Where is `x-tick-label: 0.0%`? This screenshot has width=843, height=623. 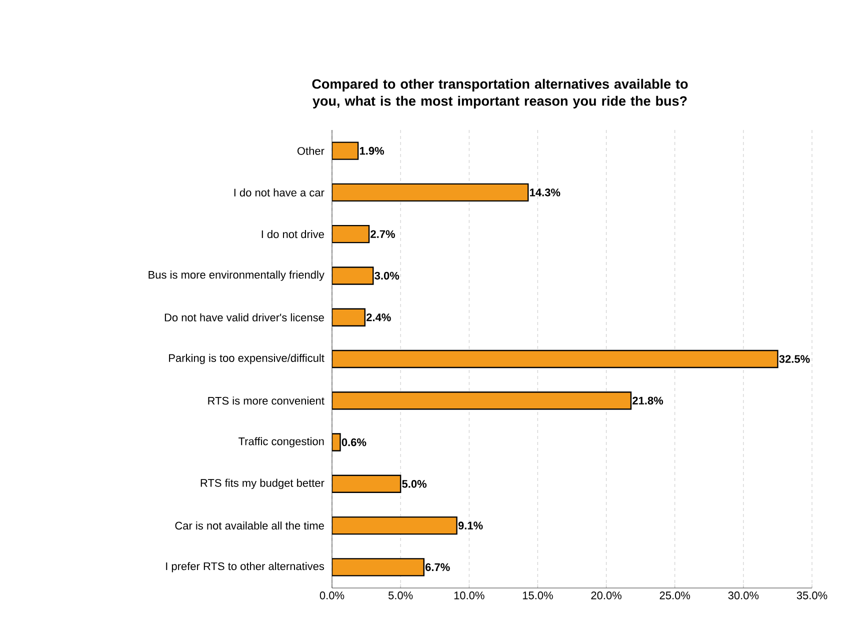
x-tick-label: 0.0% is located at coordinates (332, 596).